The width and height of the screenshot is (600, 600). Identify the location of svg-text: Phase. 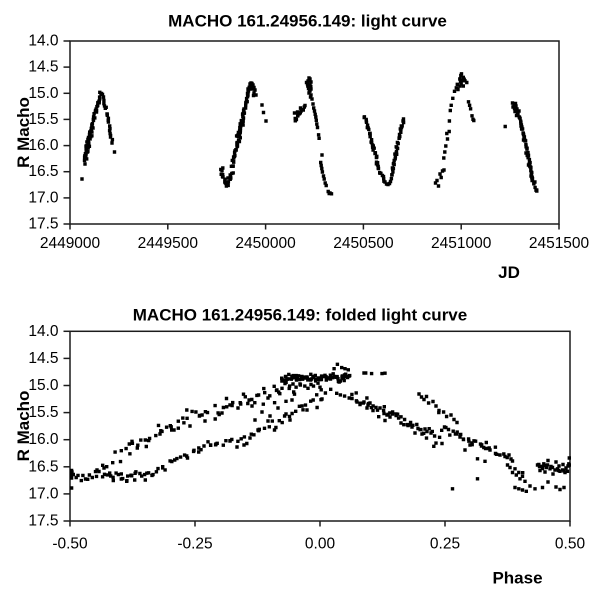
(517, 578).